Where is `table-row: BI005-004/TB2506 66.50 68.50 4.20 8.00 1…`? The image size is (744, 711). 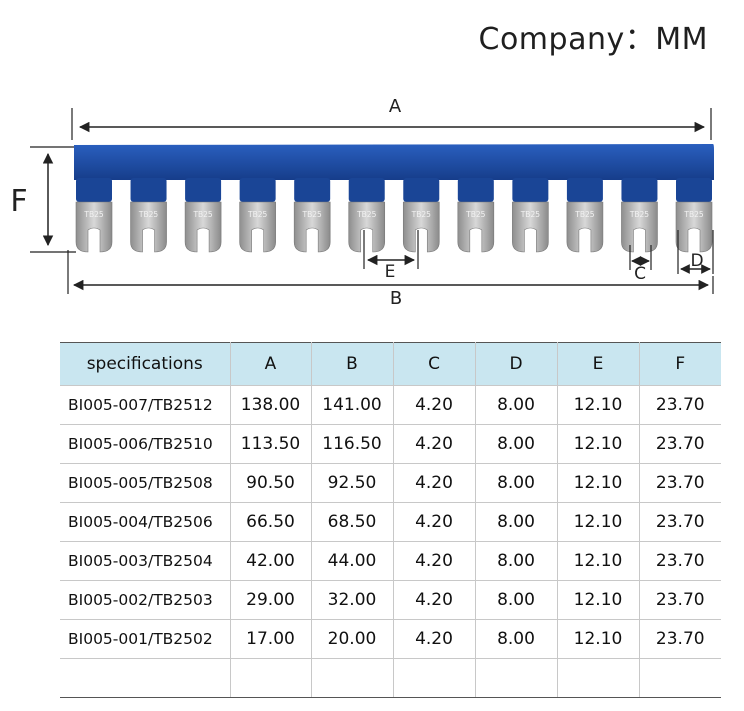 table-row: BI005-004/TB2506 66.50 68.50 4.20 8.00 1… is located at coordinates (390, 522).